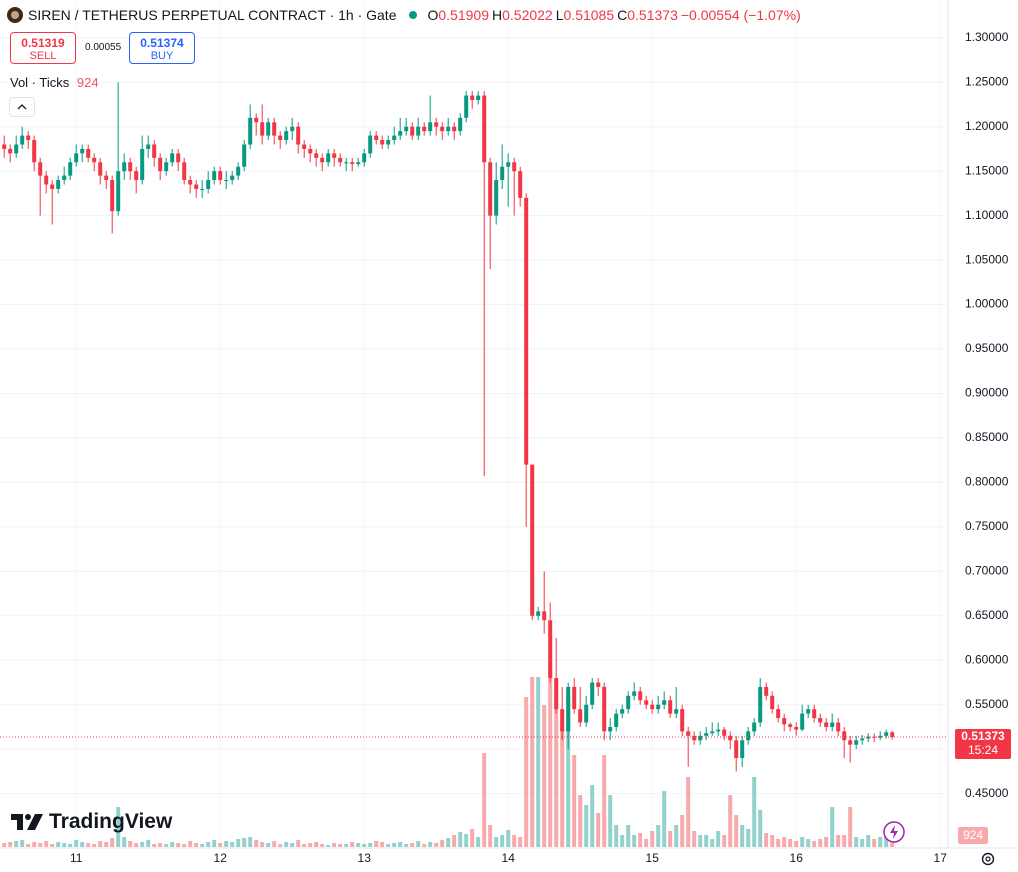 The width and height of the screenshot is (1018, 872). What do you see at coordinates (162, 48) in the screenshot?
I see `buy-button: 0.51374 BUY` at bounding box center [162, 48].